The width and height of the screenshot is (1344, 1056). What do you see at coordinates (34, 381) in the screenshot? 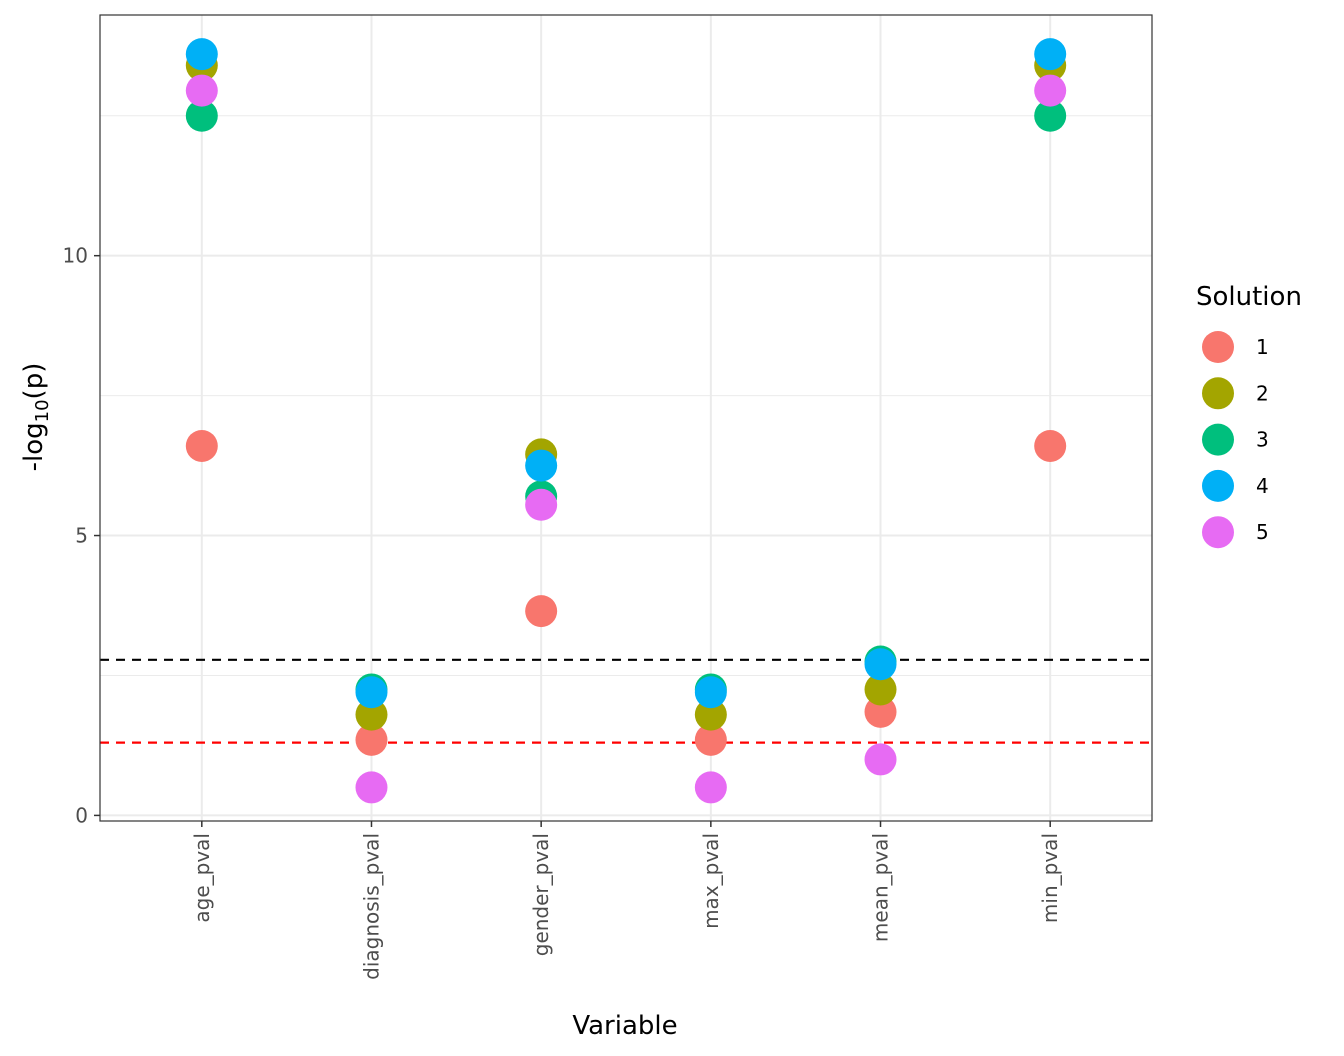
I see `y-axis-title-suffix: (p)` at bounding box center [34, 381].